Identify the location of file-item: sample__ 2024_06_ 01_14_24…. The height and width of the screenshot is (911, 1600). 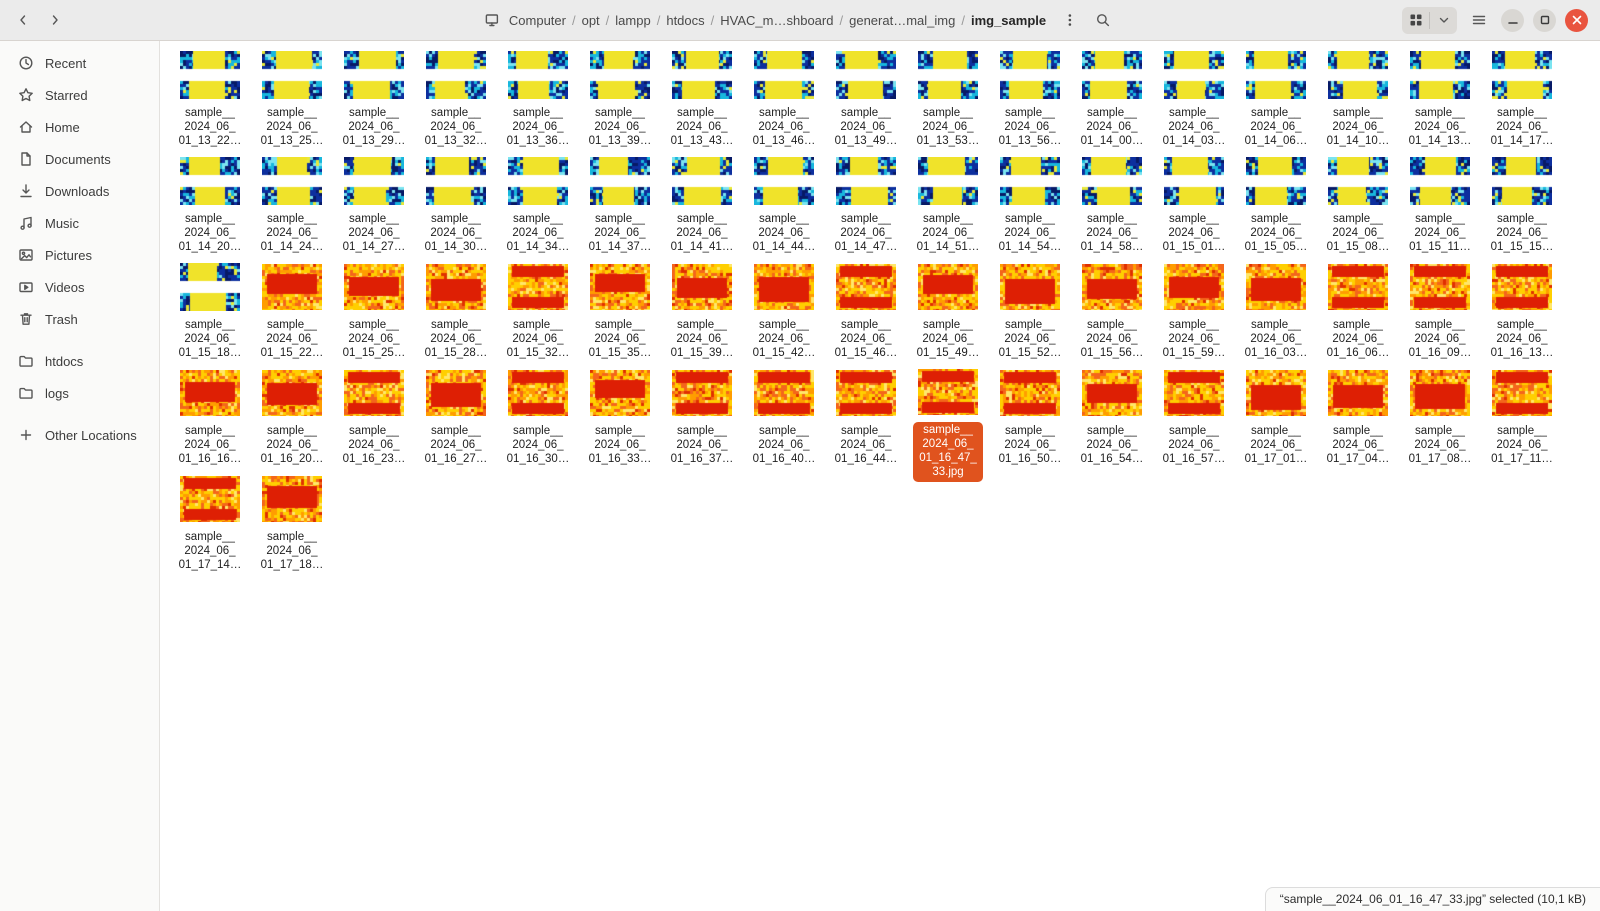
(292, 210).